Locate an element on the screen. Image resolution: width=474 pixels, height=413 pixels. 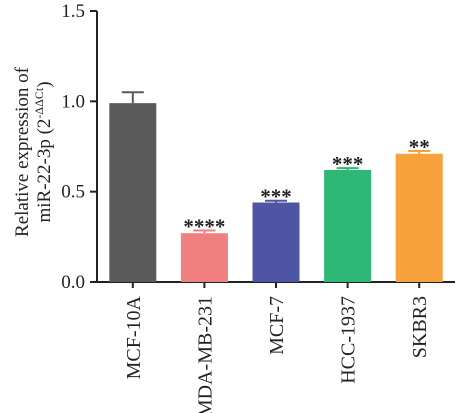
x-tick-label: SKBR3 is located at coordinates (420, 327).